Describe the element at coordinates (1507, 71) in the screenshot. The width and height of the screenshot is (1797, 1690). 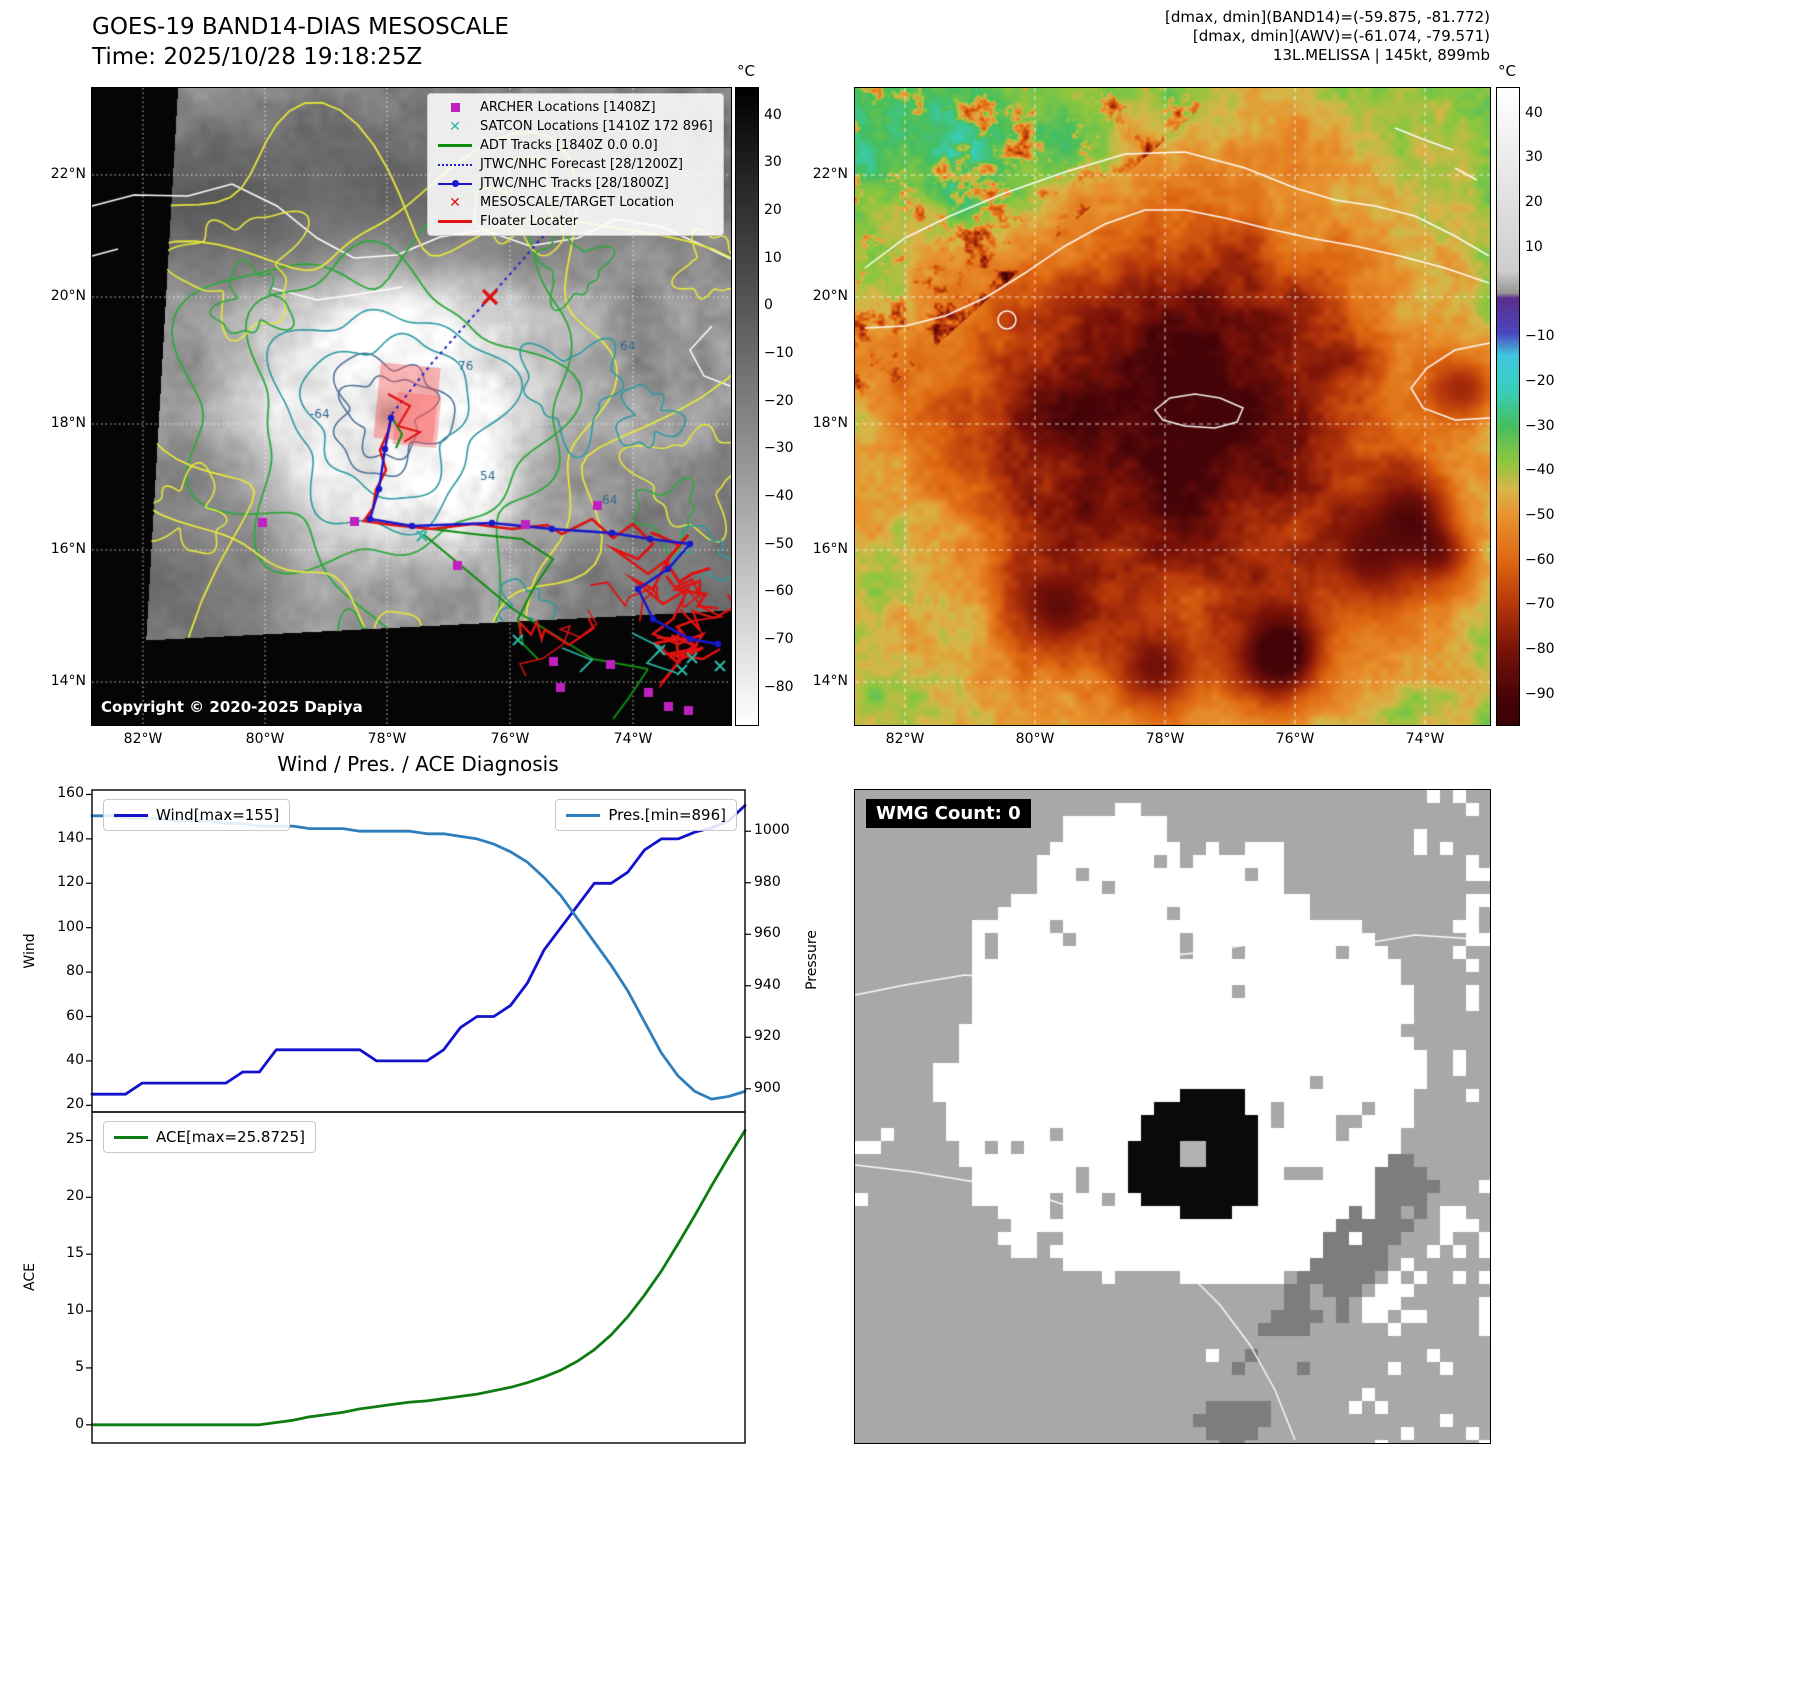
I see `tr-colorbar-unit: °C` at that location.